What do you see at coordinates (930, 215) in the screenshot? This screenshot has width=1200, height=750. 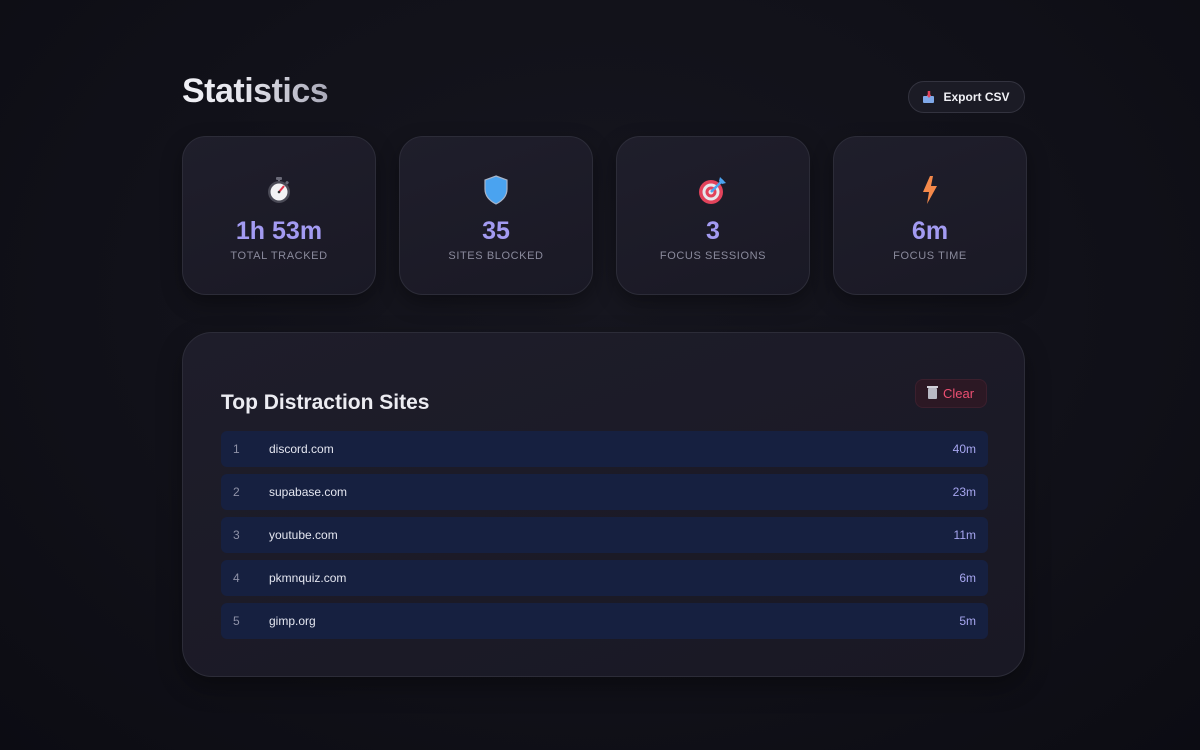 I see `stat-card-focus-time: 6m Focus Time` at bounding box center [930, 215].